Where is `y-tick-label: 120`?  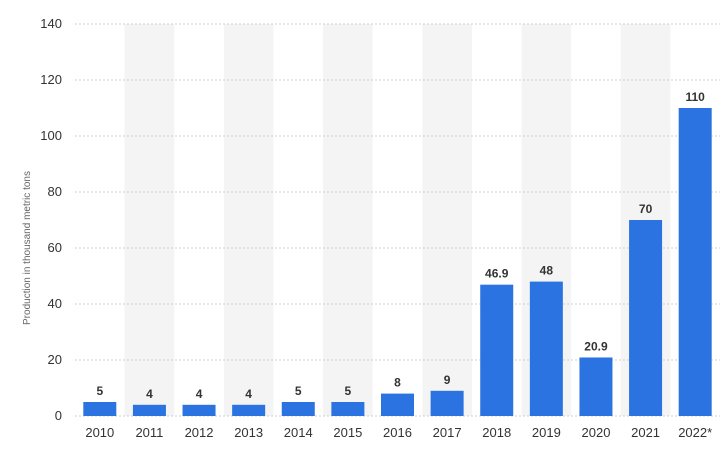 y-tick-label: 120 is located at coordinates (51, 79).